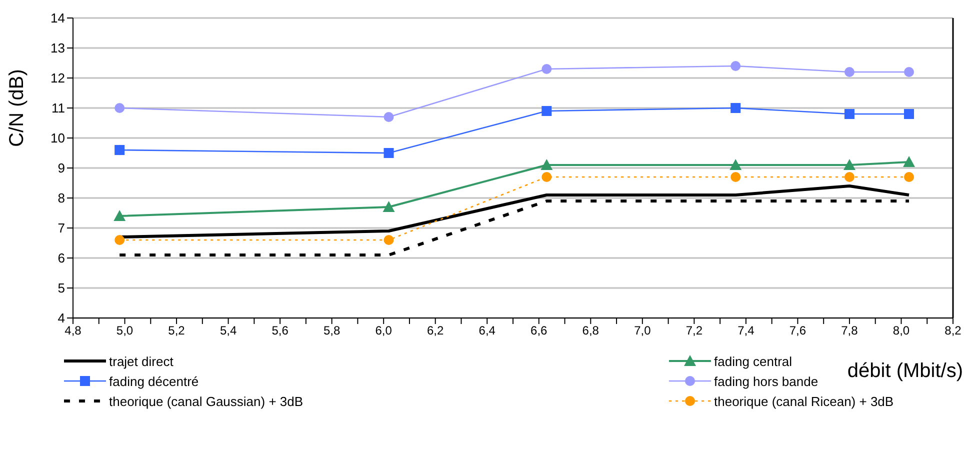 The width and height of the screenshot is (965, 459). I want to click on legend-label: fading décentré, so click(154, 381).